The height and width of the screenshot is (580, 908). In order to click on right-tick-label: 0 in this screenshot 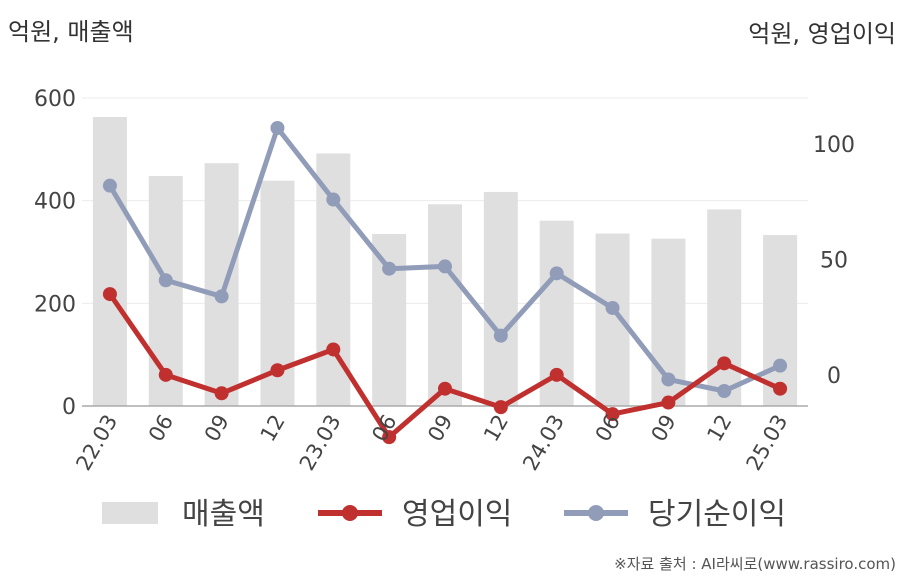, I will do `click(834, 376)`.